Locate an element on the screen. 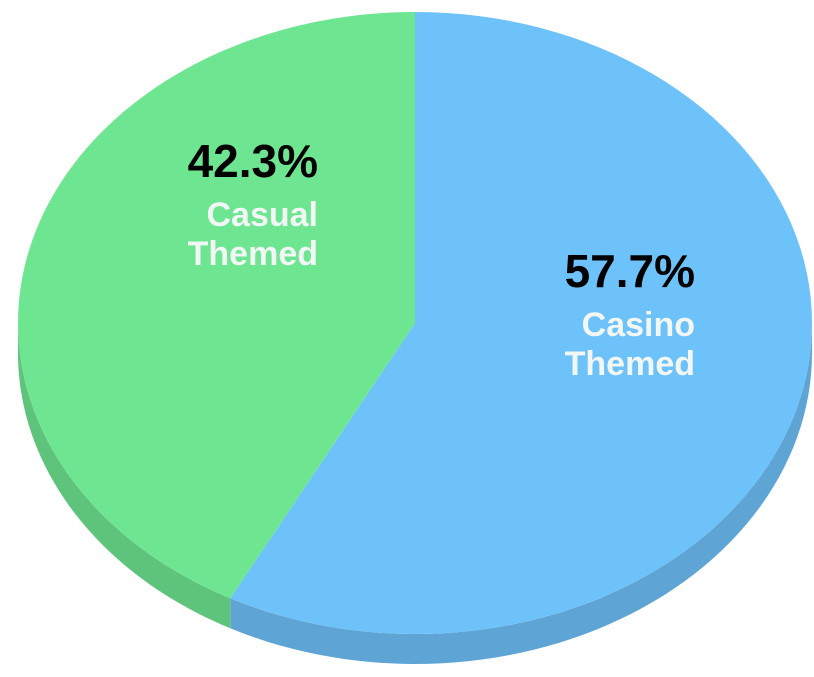 Image resolution: width=814 pixels, height=677 pixels. slice-label: 42.3% Casual Themed is located at coordinates (218, 204).